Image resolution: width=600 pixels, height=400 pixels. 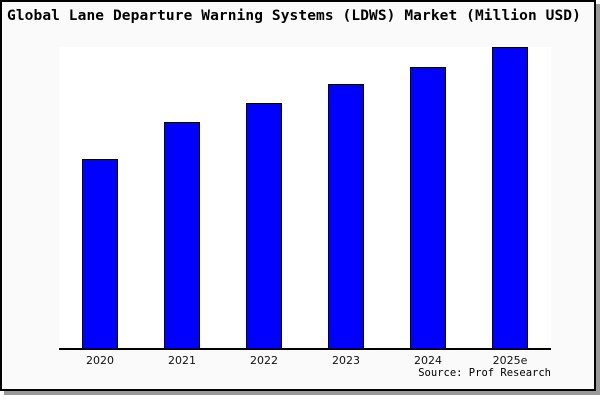 I want to click on bar-2021, so click(x=182, y=235).